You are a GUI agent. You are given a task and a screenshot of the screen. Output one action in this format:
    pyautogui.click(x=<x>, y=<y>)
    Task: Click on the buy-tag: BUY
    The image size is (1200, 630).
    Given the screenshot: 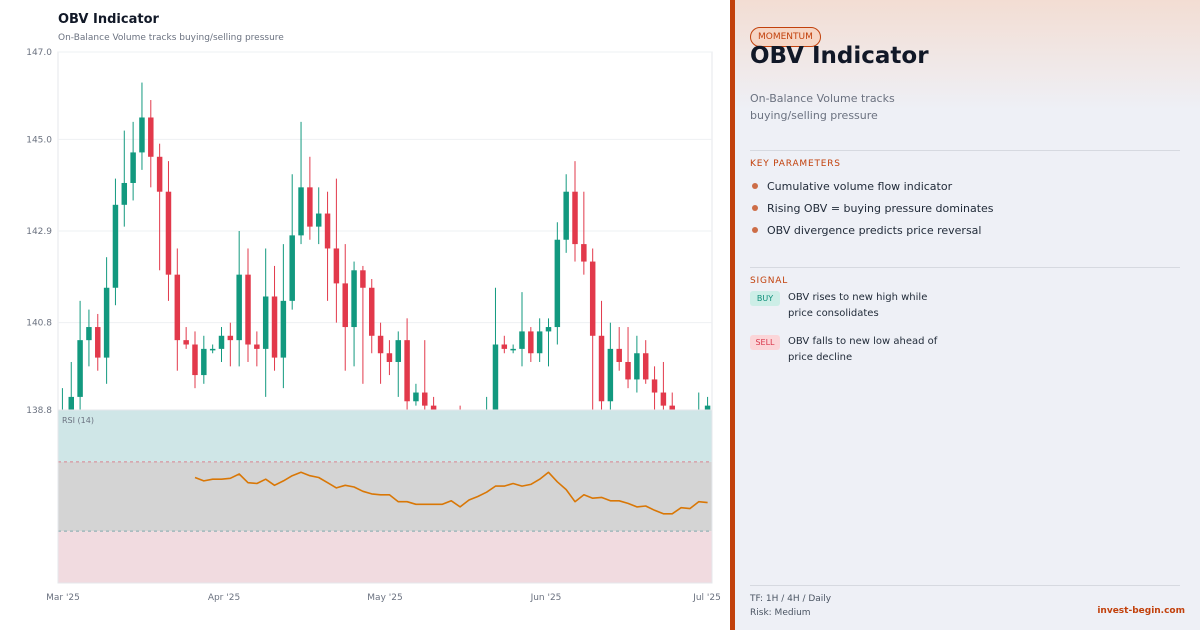 What is the action you would take?
    pyautogui.click(x=765, y=298)
    